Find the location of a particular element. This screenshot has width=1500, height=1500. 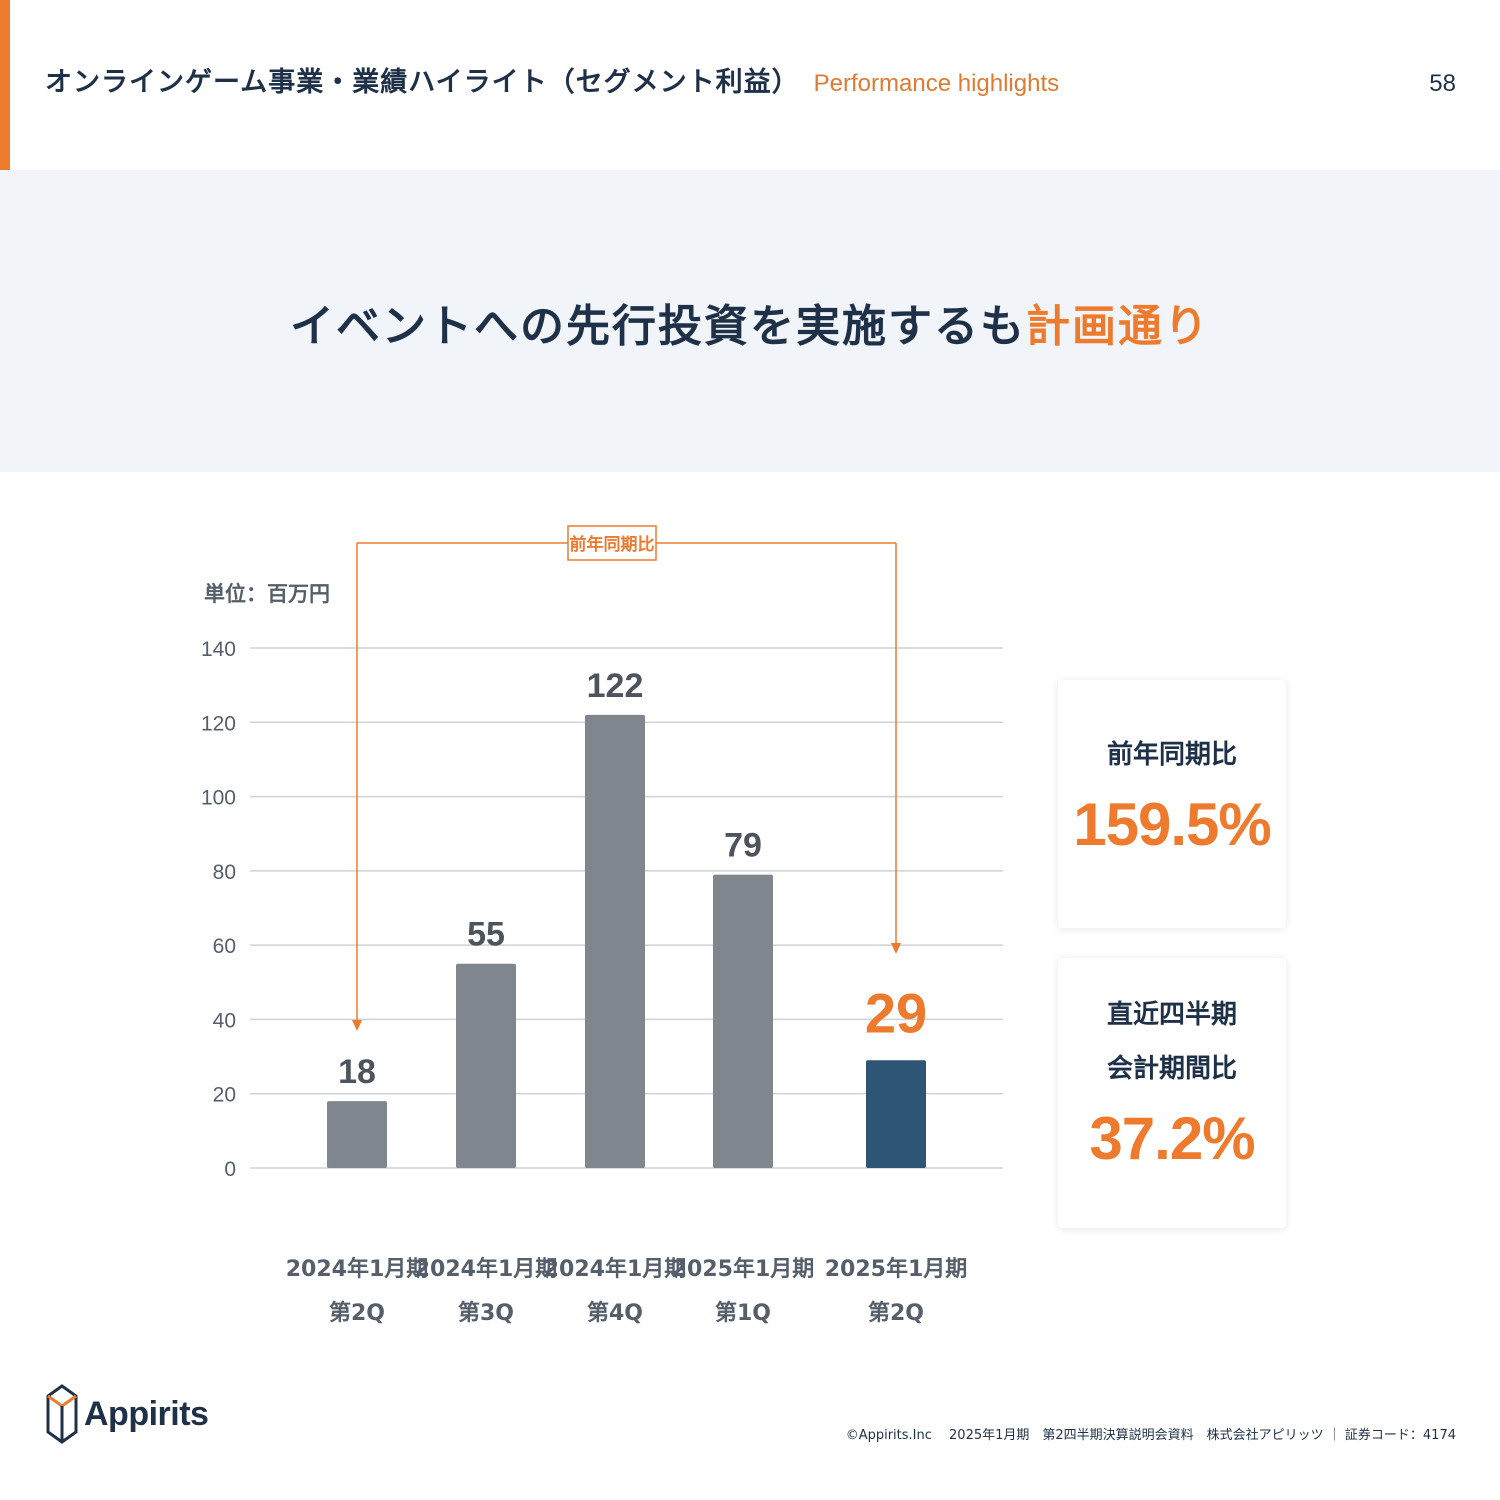

headline-main: イベントへの先行投資を実施するも is located at coordinates (658, 326).